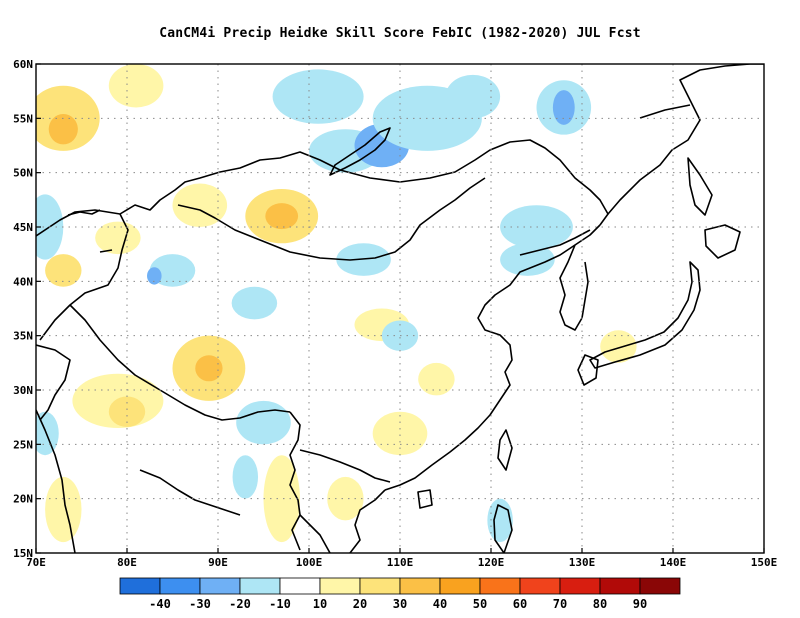 The height and width of the screenshot is (618, 800). What do you see at coordinates (555, 242) in the screenshot?
I see `border-china-korea` at bounding box center [555, 242].